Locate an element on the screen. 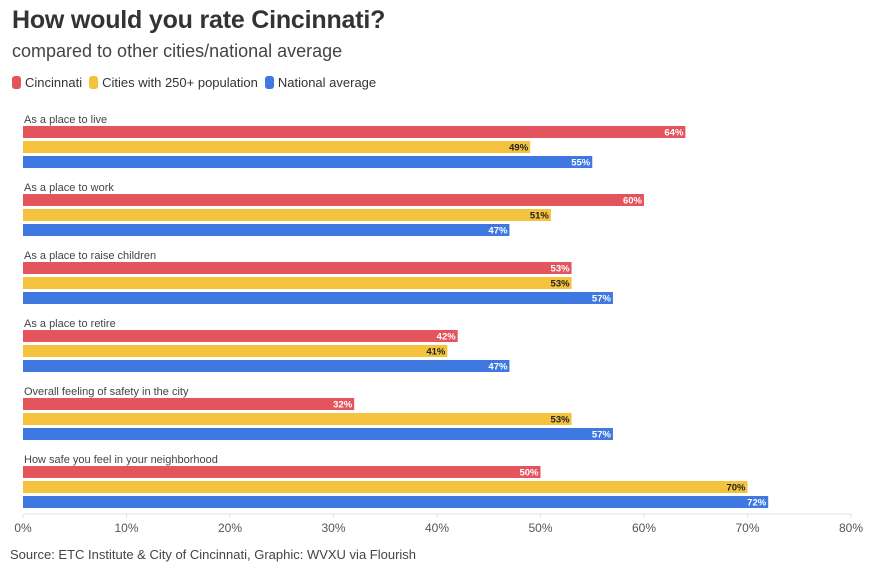 The height and width of the screenshot is (580, 880). legend-item-cincinnati: Cincinnati is located at coordinates (47, 82).